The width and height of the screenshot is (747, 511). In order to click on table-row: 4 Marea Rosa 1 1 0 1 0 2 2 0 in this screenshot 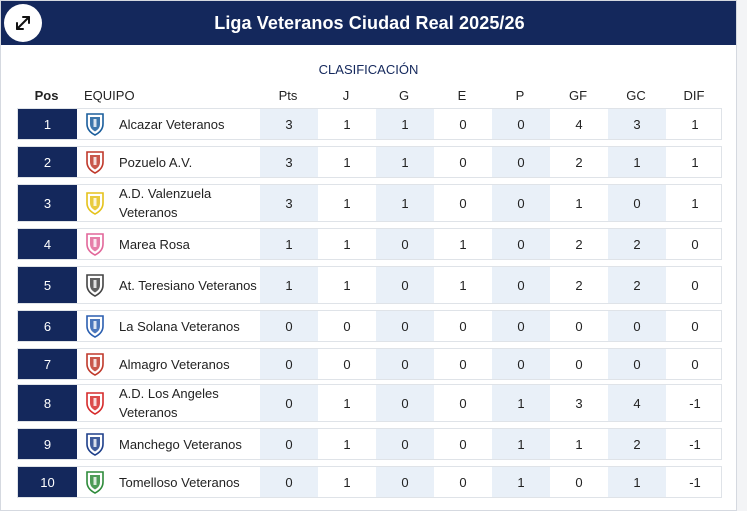, I will do `click(369, 244)`.